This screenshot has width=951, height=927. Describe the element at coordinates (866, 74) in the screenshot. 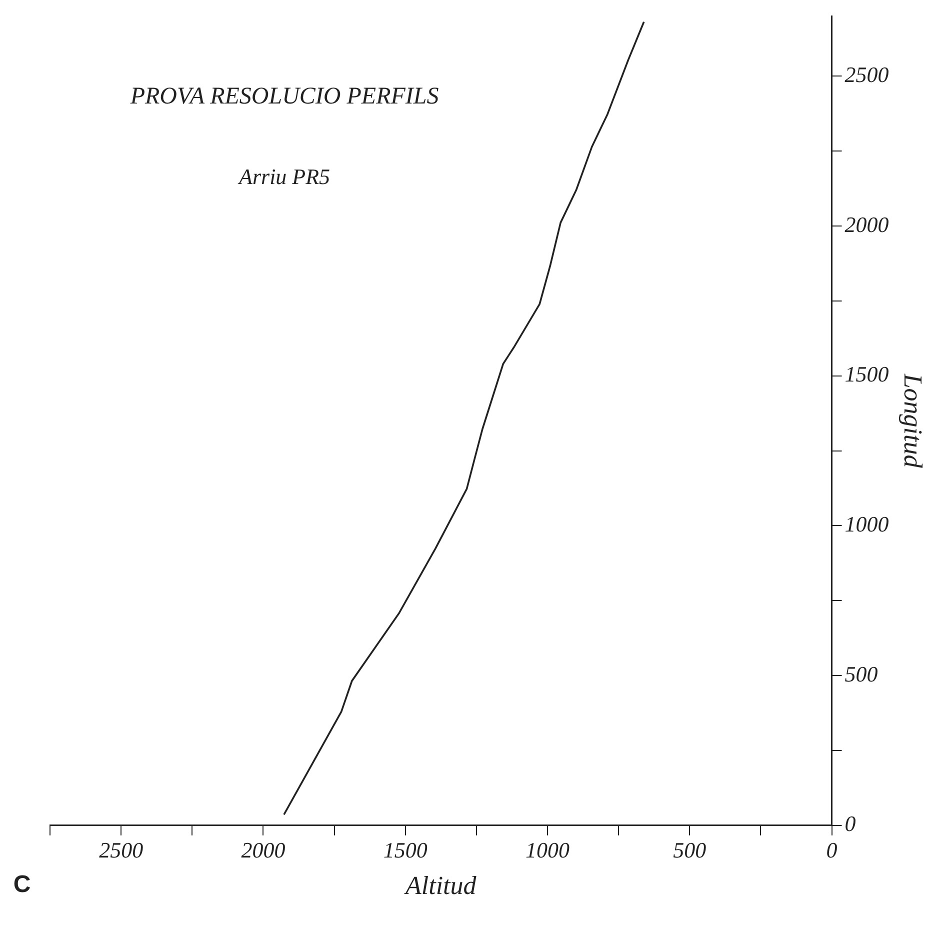

I see `y-tick-label: 2500` at that location.